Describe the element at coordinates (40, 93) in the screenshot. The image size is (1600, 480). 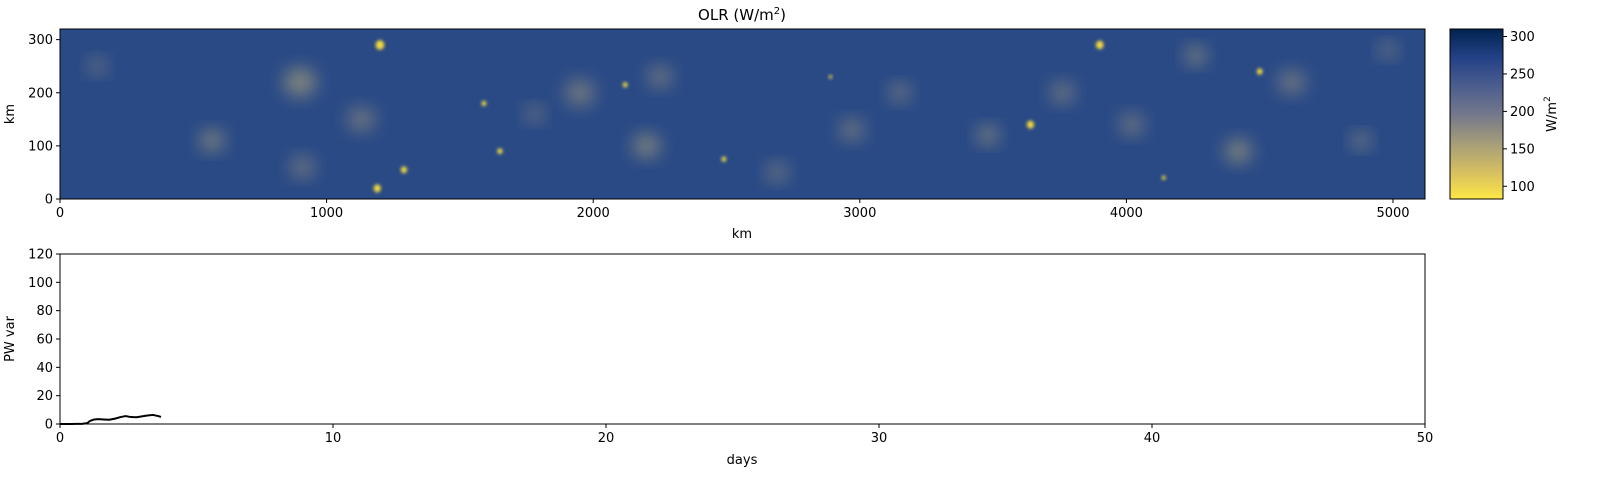
I see `y-tick-label: 200` at that location.